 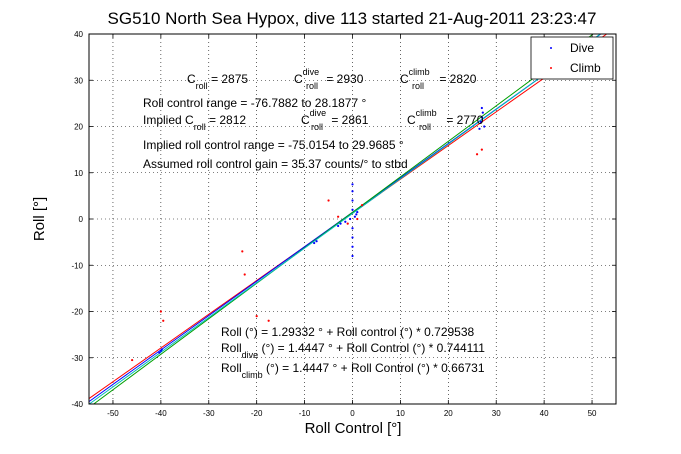 I want to click on c-roll-text: Croll = 2875, so click(x=217, y=81).